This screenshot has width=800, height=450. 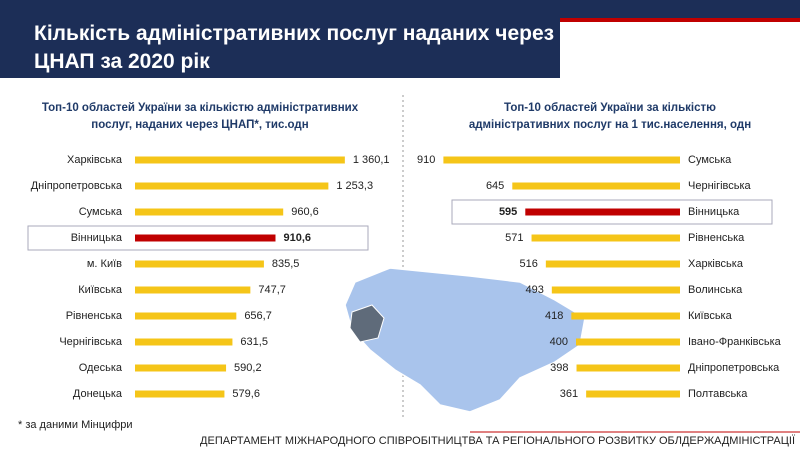 What do you see at coordinates (101, 368) in the screenshot?
I see `category-label: Одеська` at bounding box center [101, 368].